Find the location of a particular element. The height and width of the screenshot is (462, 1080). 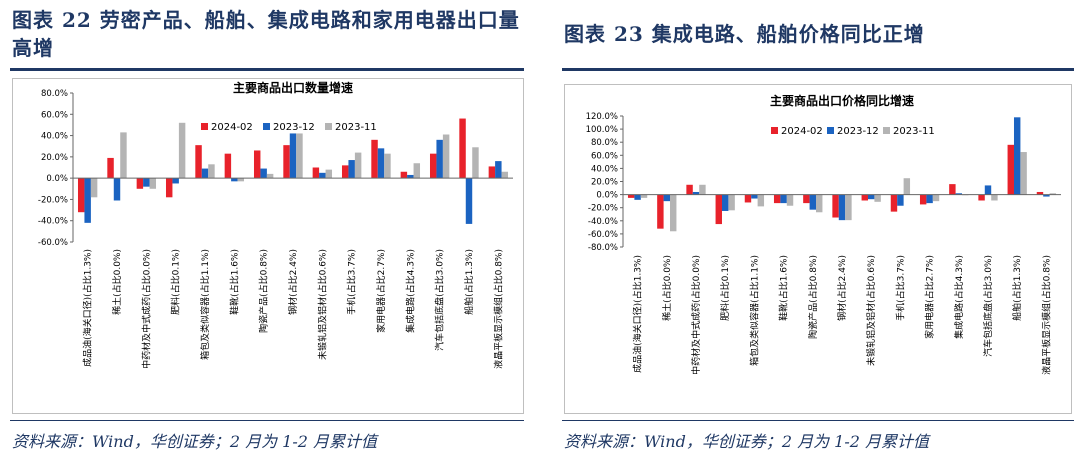

left-source-note: 资料来源：Wind，华创证券；2 月为 1-2 月累计值 is located at coordinates (195, 441).